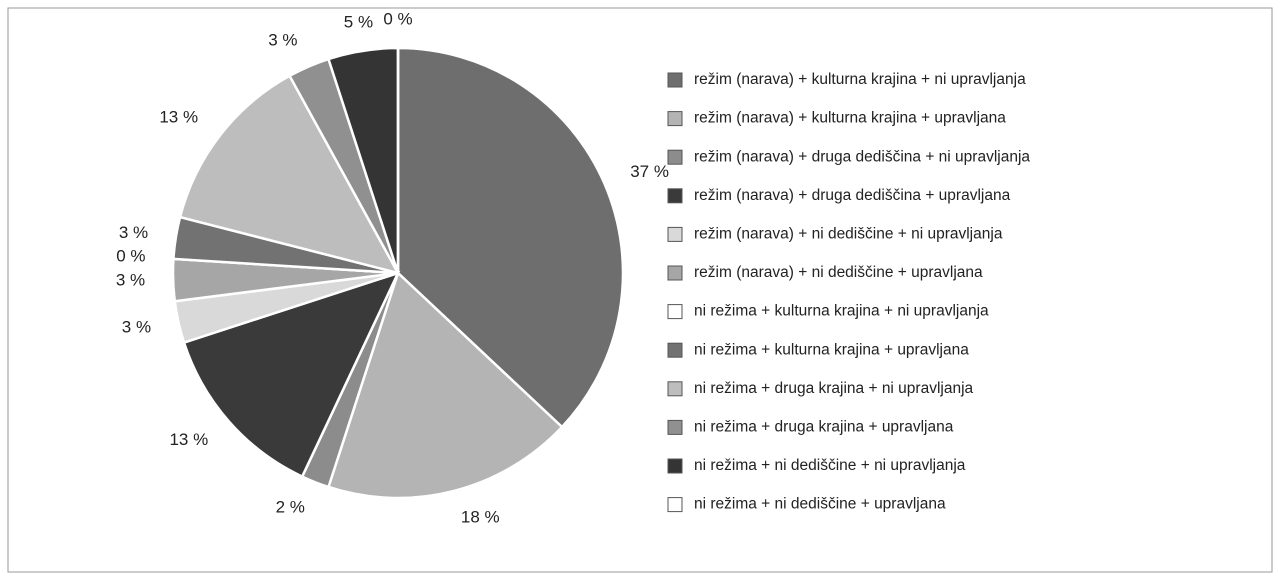  I want to click on data-label: 18 %, so click(480, 517).